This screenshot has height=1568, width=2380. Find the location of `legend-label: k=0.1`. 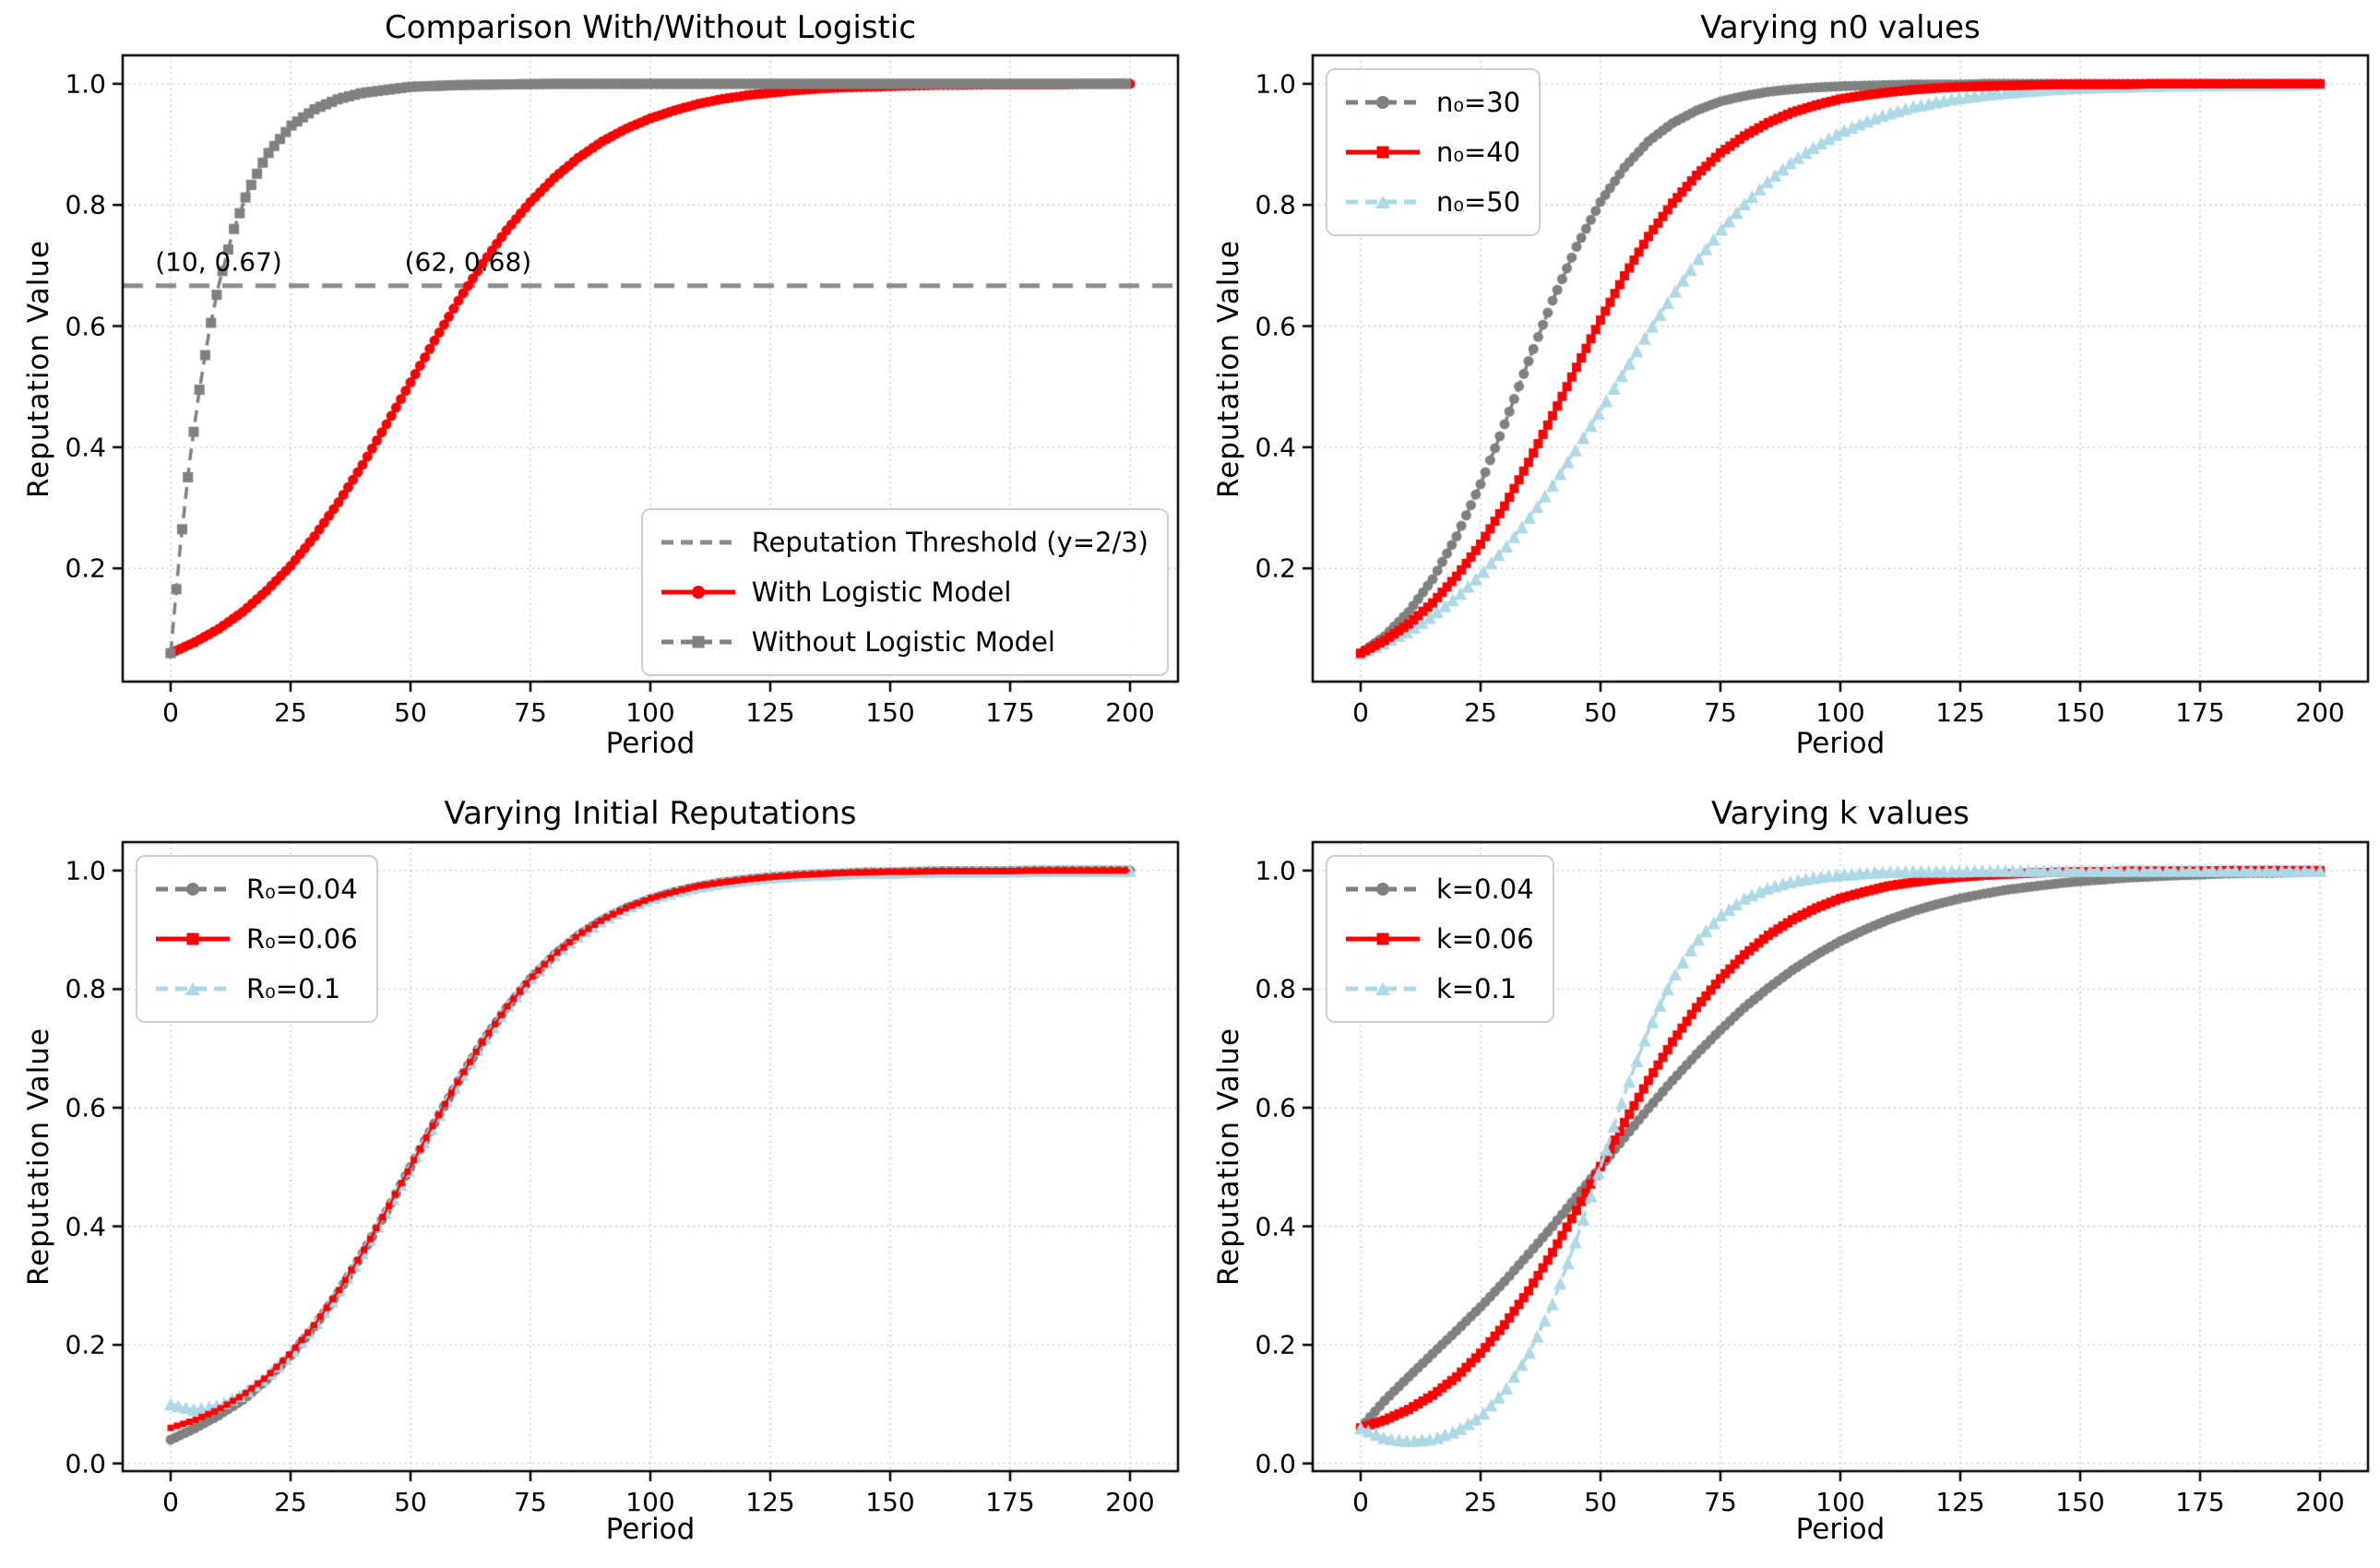

legend-label: k=0.1 is located at coordinates (1476, 988).